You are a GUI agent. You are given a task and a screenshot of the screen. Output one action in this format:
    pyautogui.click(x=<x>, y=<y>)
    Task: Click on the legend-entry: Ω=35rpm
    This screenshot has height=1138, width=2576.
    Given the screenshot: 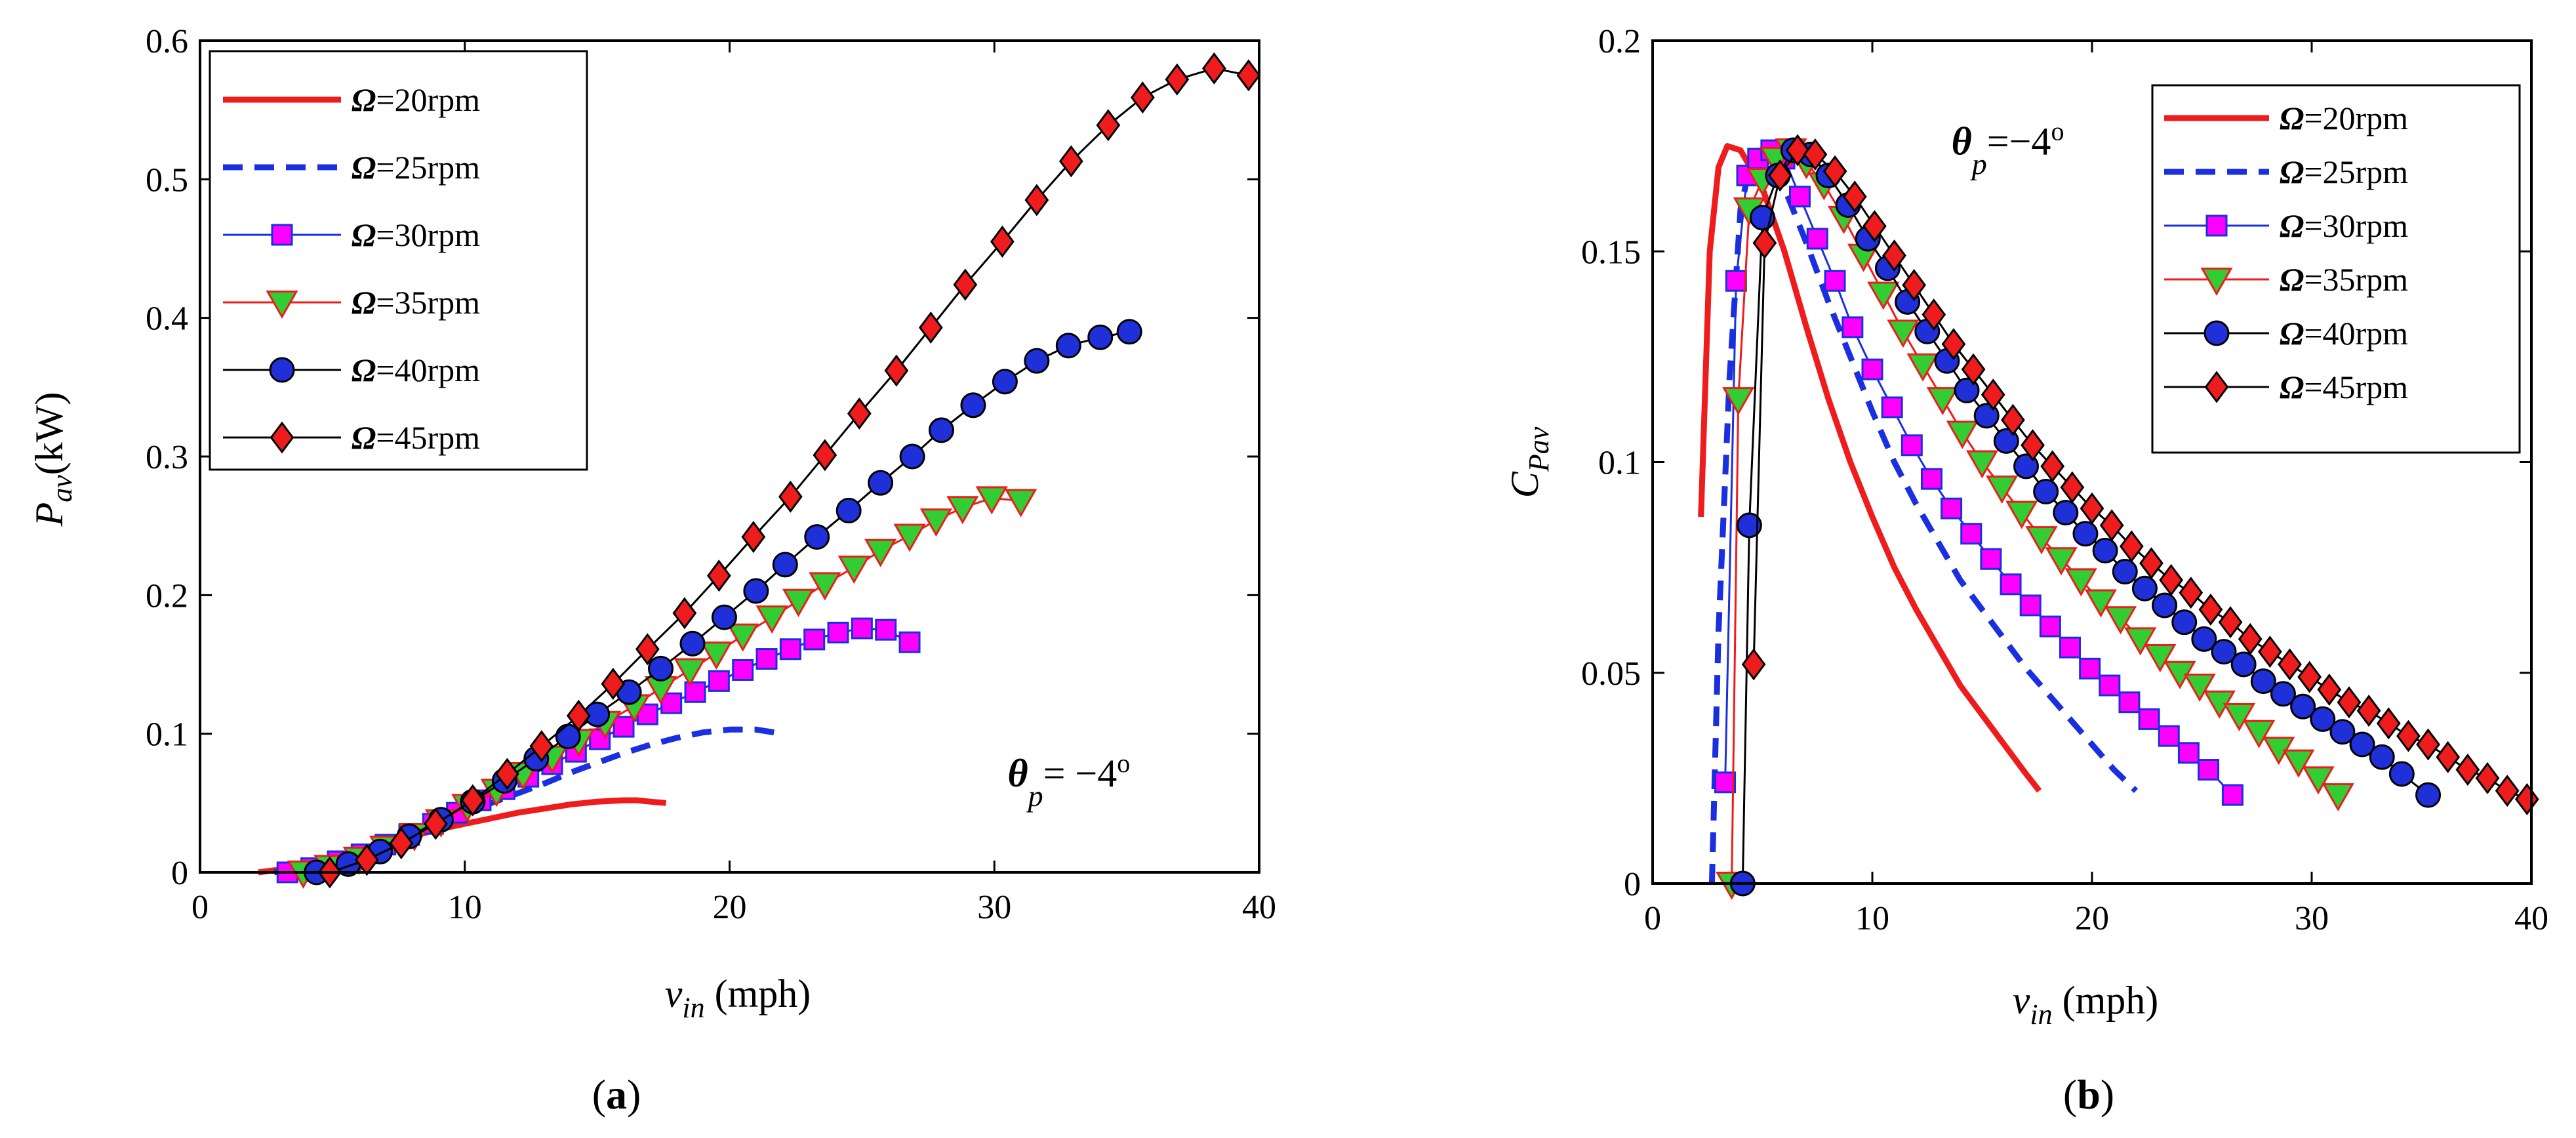 What is the action you would take?
    pyautogui.click(x=351, y=302)
    